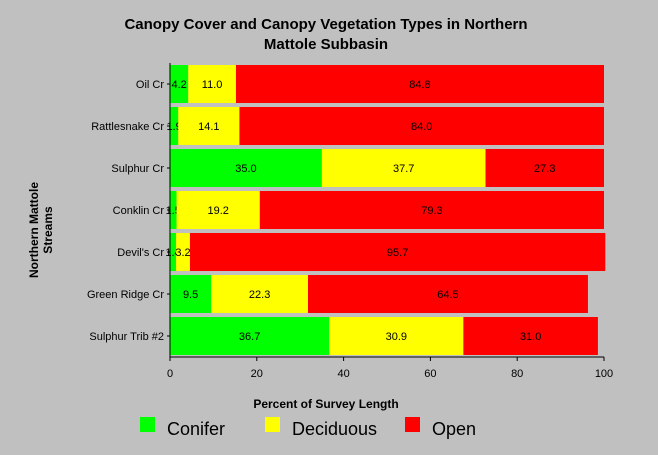 The image size is (658, 455). I want to click on category-label-3: Conklin Cr, so click(139, 211).